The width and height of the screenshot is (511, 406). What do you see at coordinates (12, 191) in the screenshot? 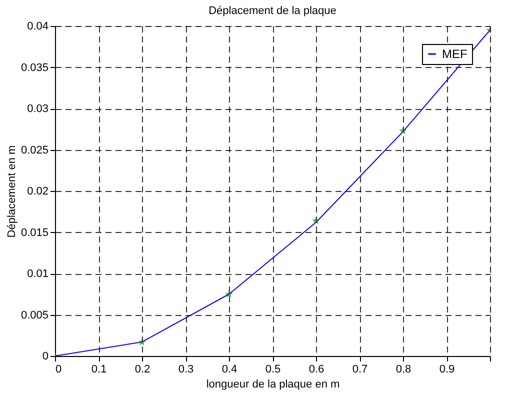
I see `y-axis-title: Déplacement en m` at bounding box center [12, 191].